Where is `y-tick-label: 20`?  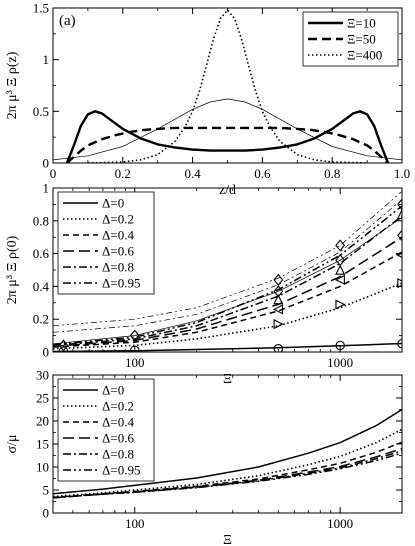 y-tick-label: 20 is located at coordinates (42, 421).